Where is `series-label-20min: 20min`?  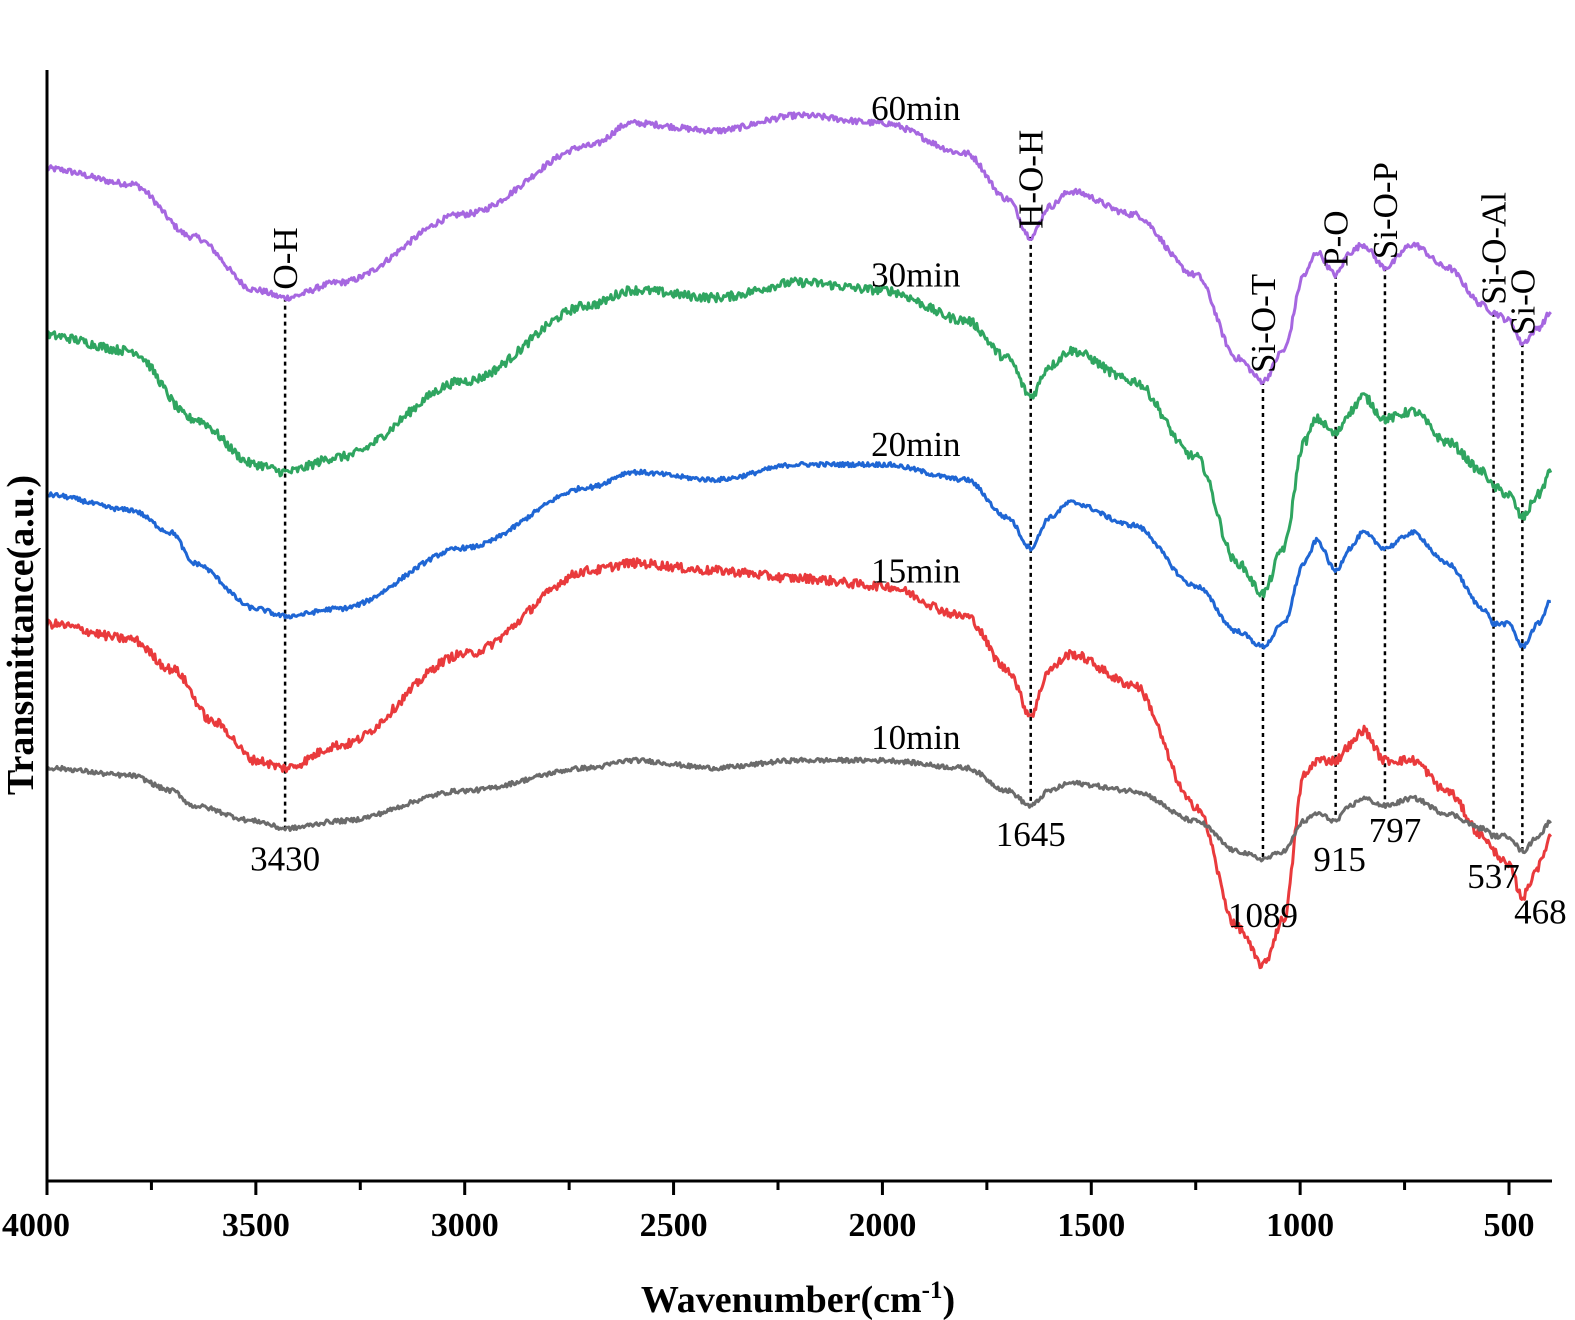 series-label-20min: 20min is located at coordinates (915, 444).